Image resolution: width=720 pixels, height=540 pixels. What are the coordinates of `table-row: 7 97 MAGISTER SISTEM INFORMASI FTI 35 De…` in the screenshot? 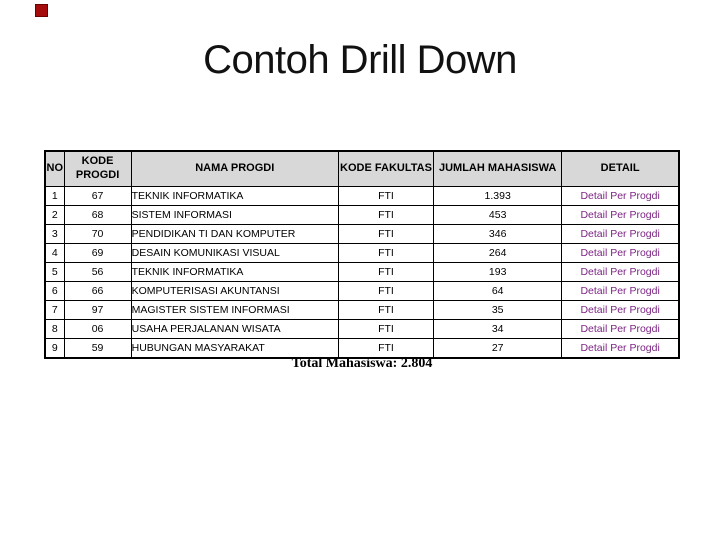 It's located at (362, 310).